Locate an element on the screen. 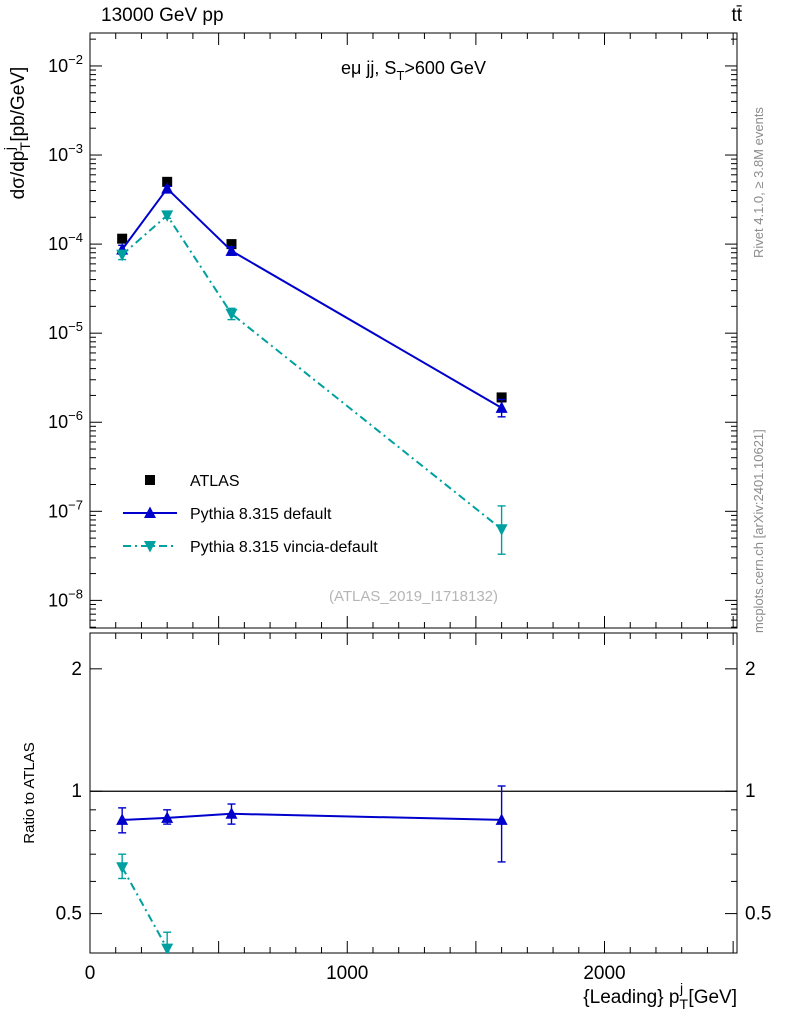  svg-text: 10⁻⁴ is located at coordinates (65, 242).